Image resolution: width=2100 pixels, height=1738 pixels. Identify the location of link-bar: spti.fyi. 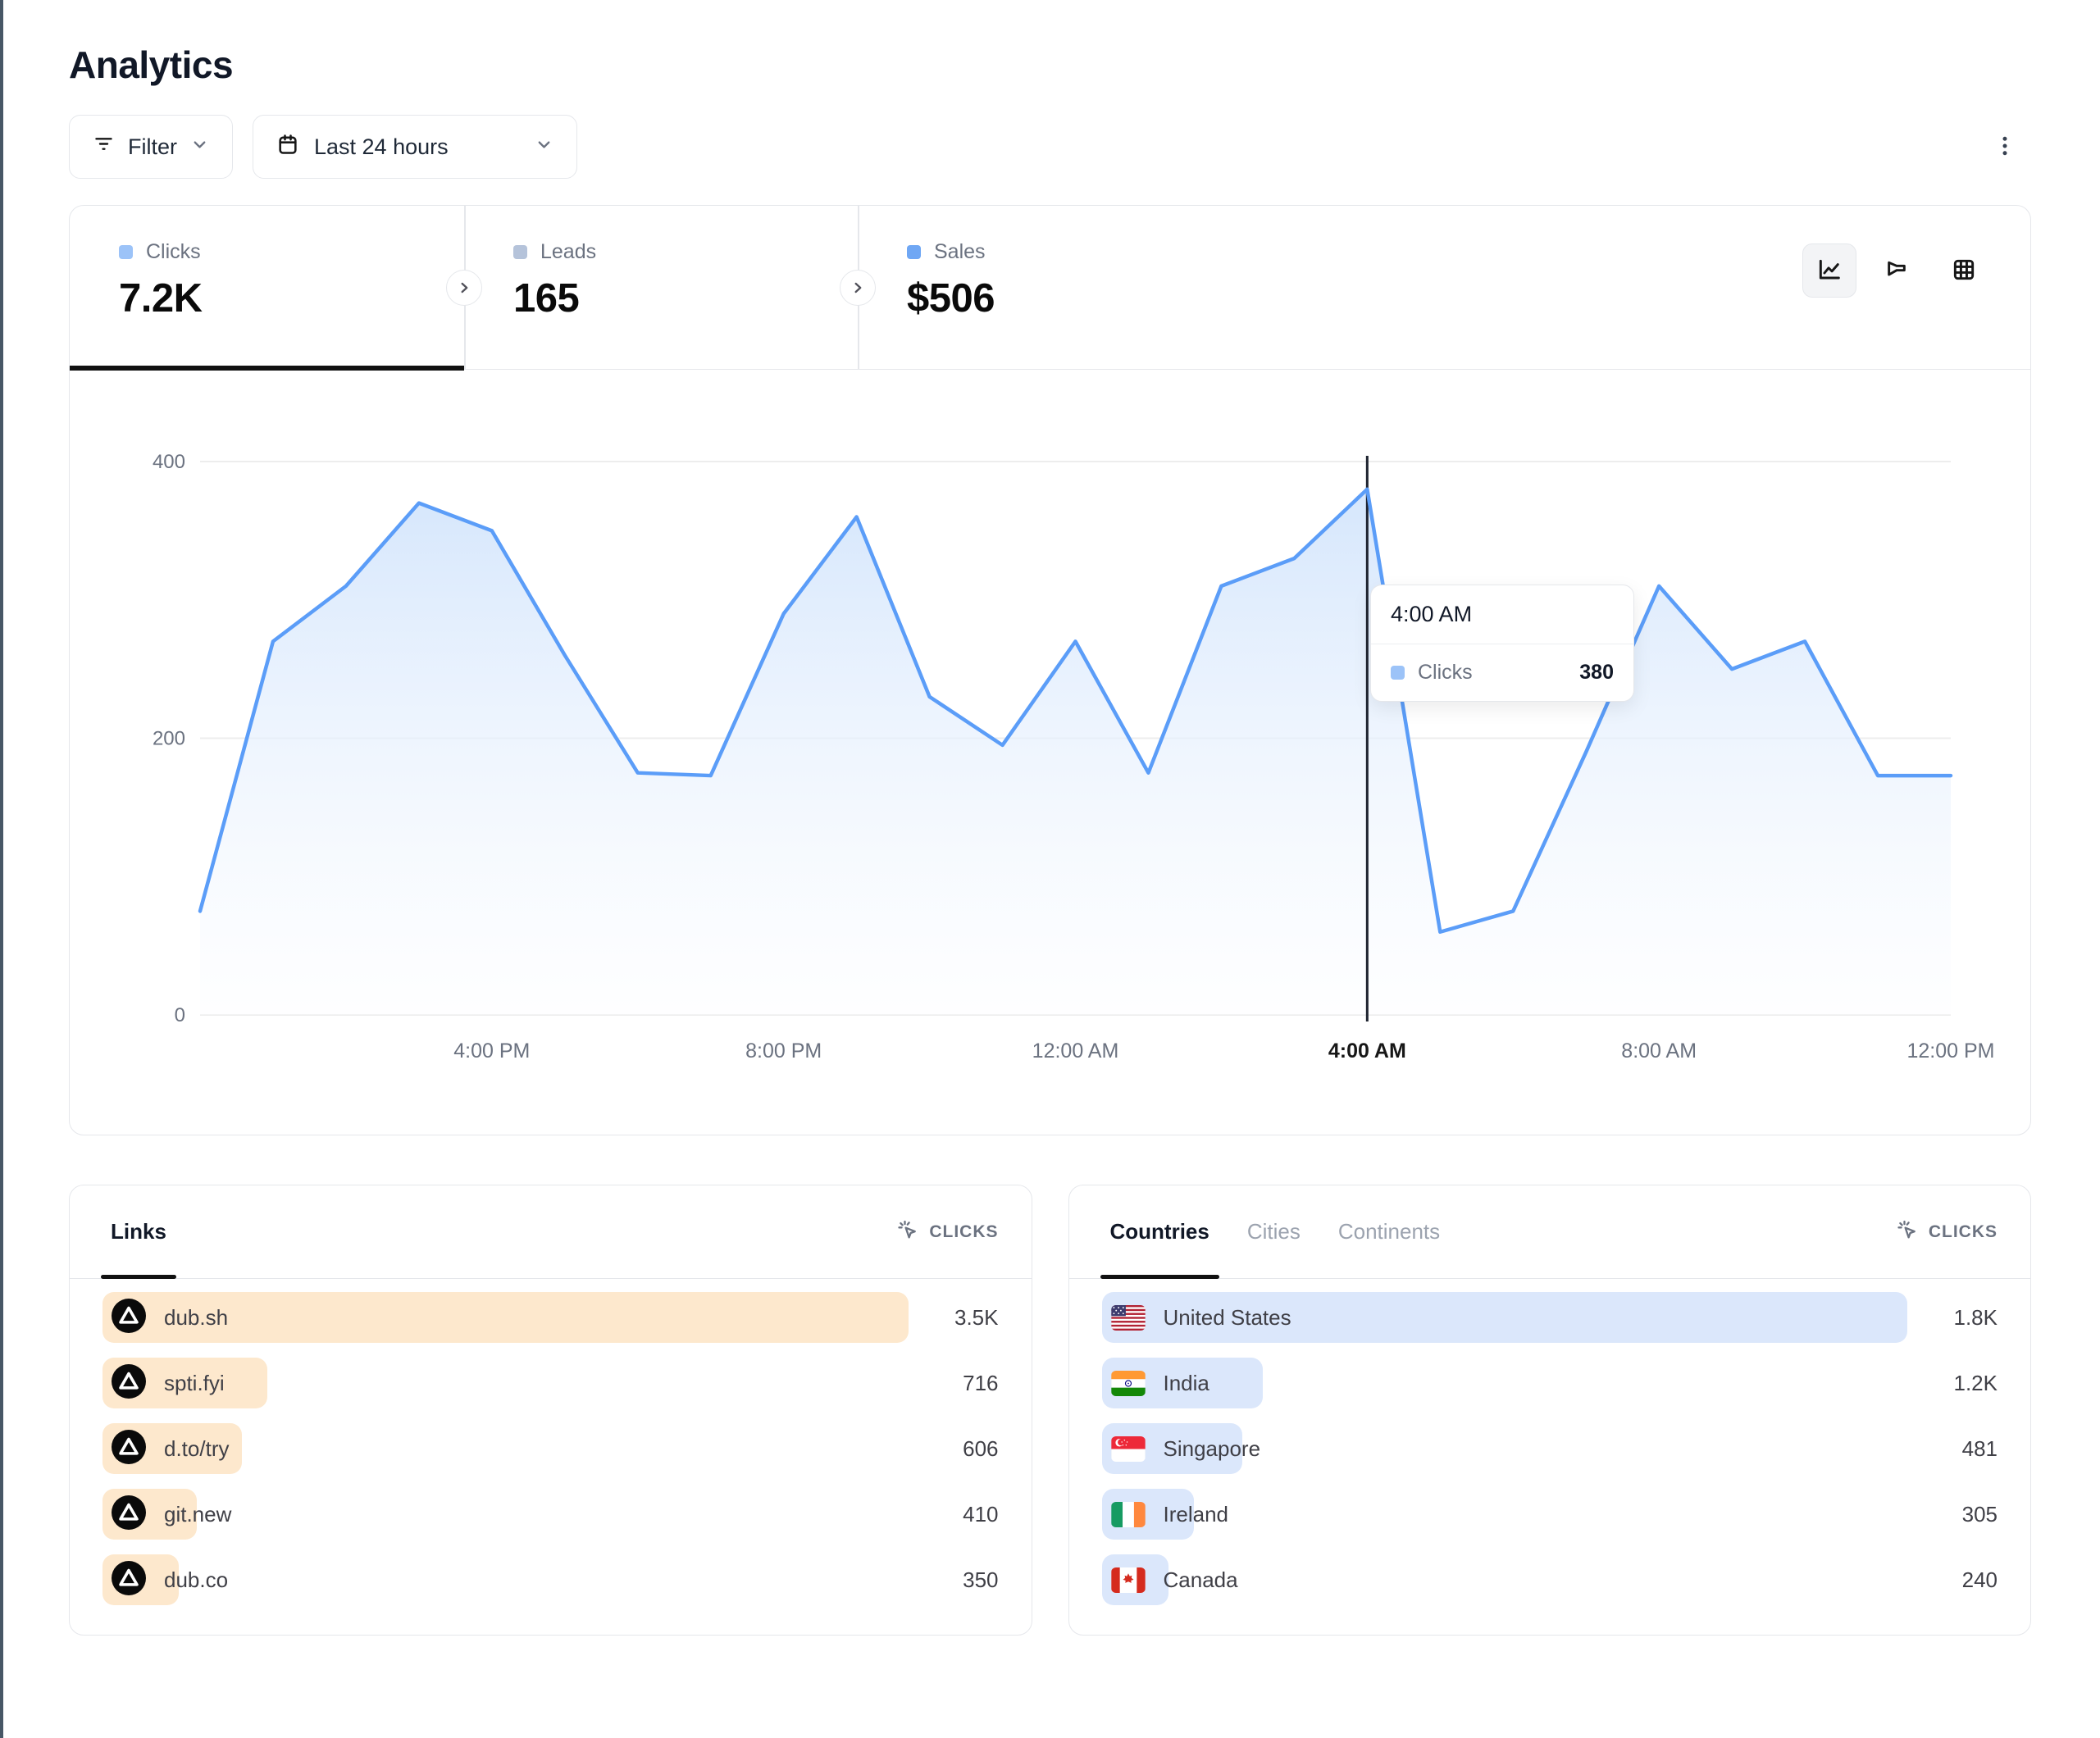
(185, 1383).